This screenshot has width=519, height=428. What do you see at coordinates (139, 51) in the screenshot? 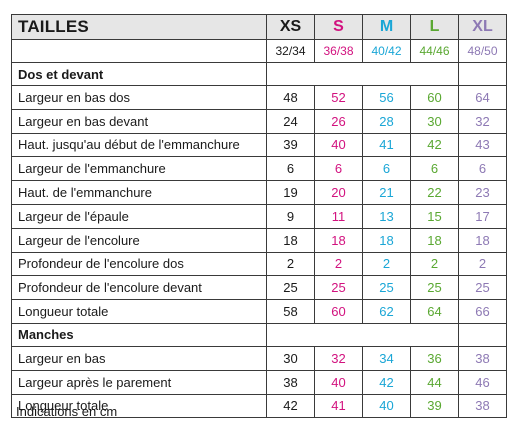
I see `range-row-spacer` at bounding box center [139, 51].